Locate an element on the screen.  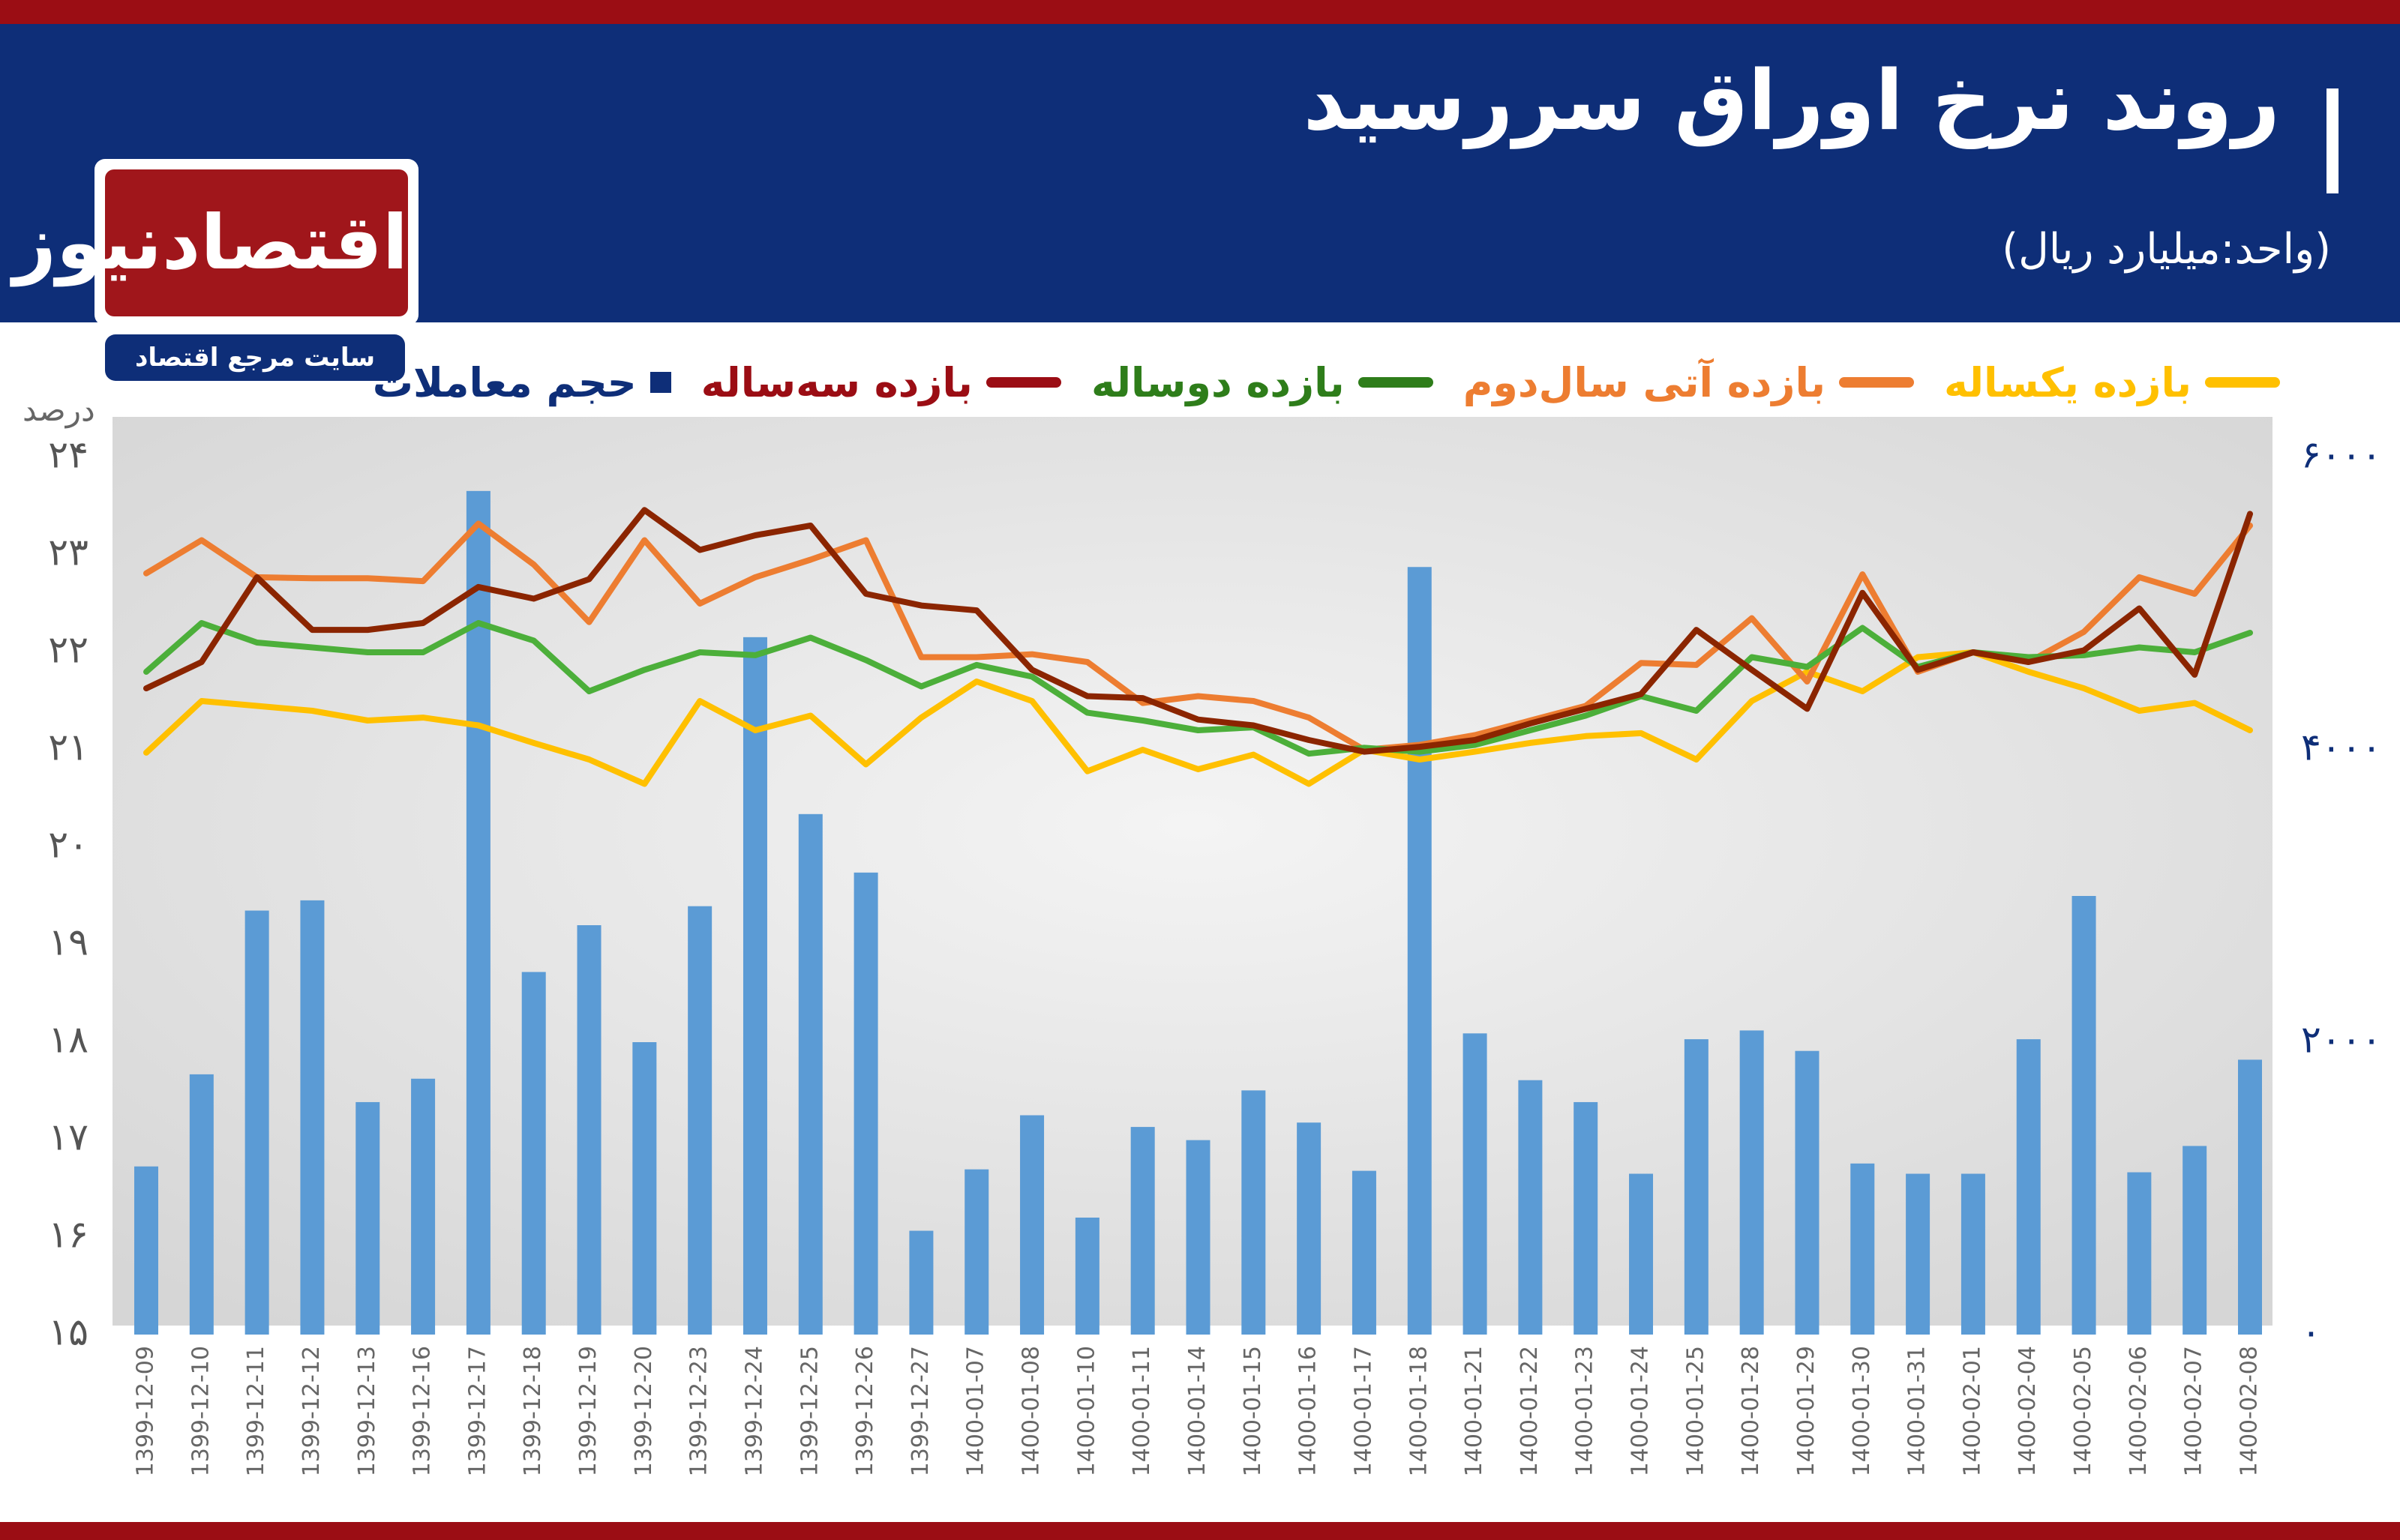
right-tick-label: ۰ is located at coordinates (2311, 1332).